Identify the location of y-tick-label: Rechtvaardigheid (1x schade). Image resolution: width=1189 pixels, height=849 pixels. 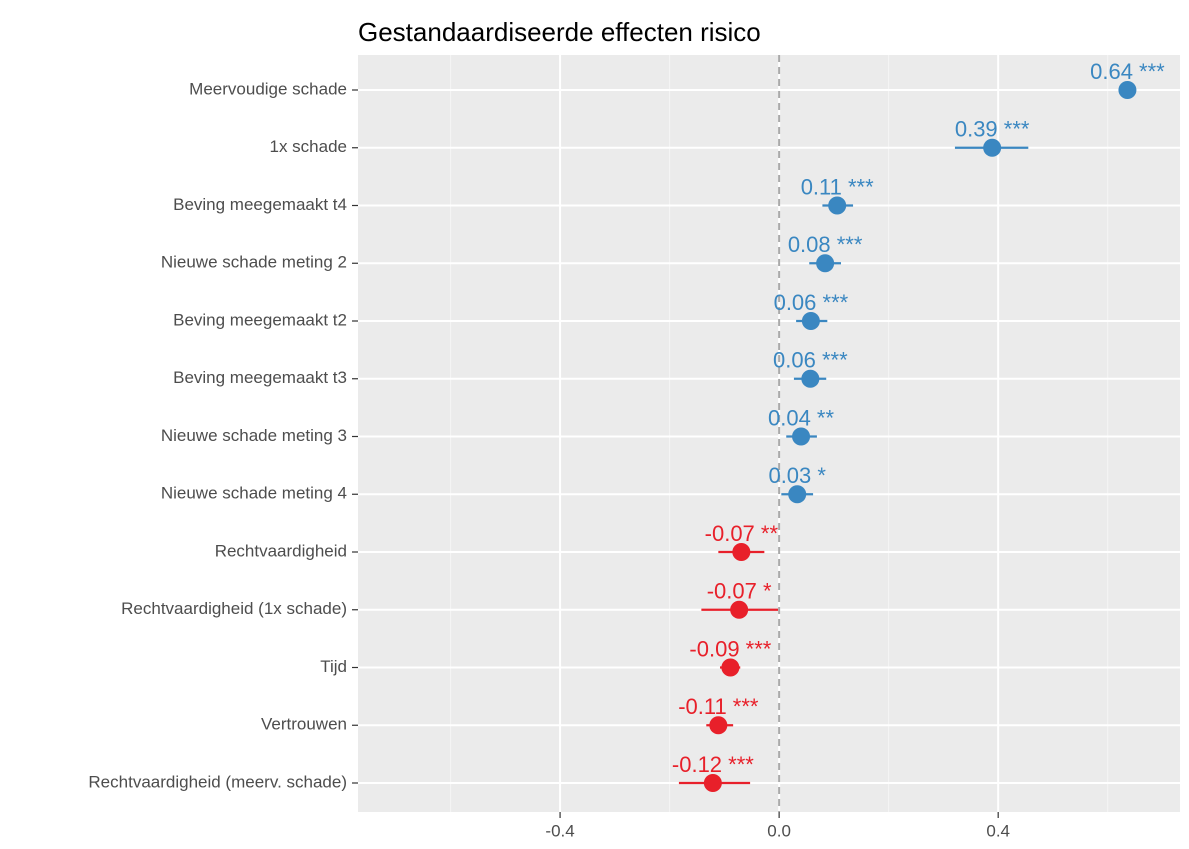
(234, 608).